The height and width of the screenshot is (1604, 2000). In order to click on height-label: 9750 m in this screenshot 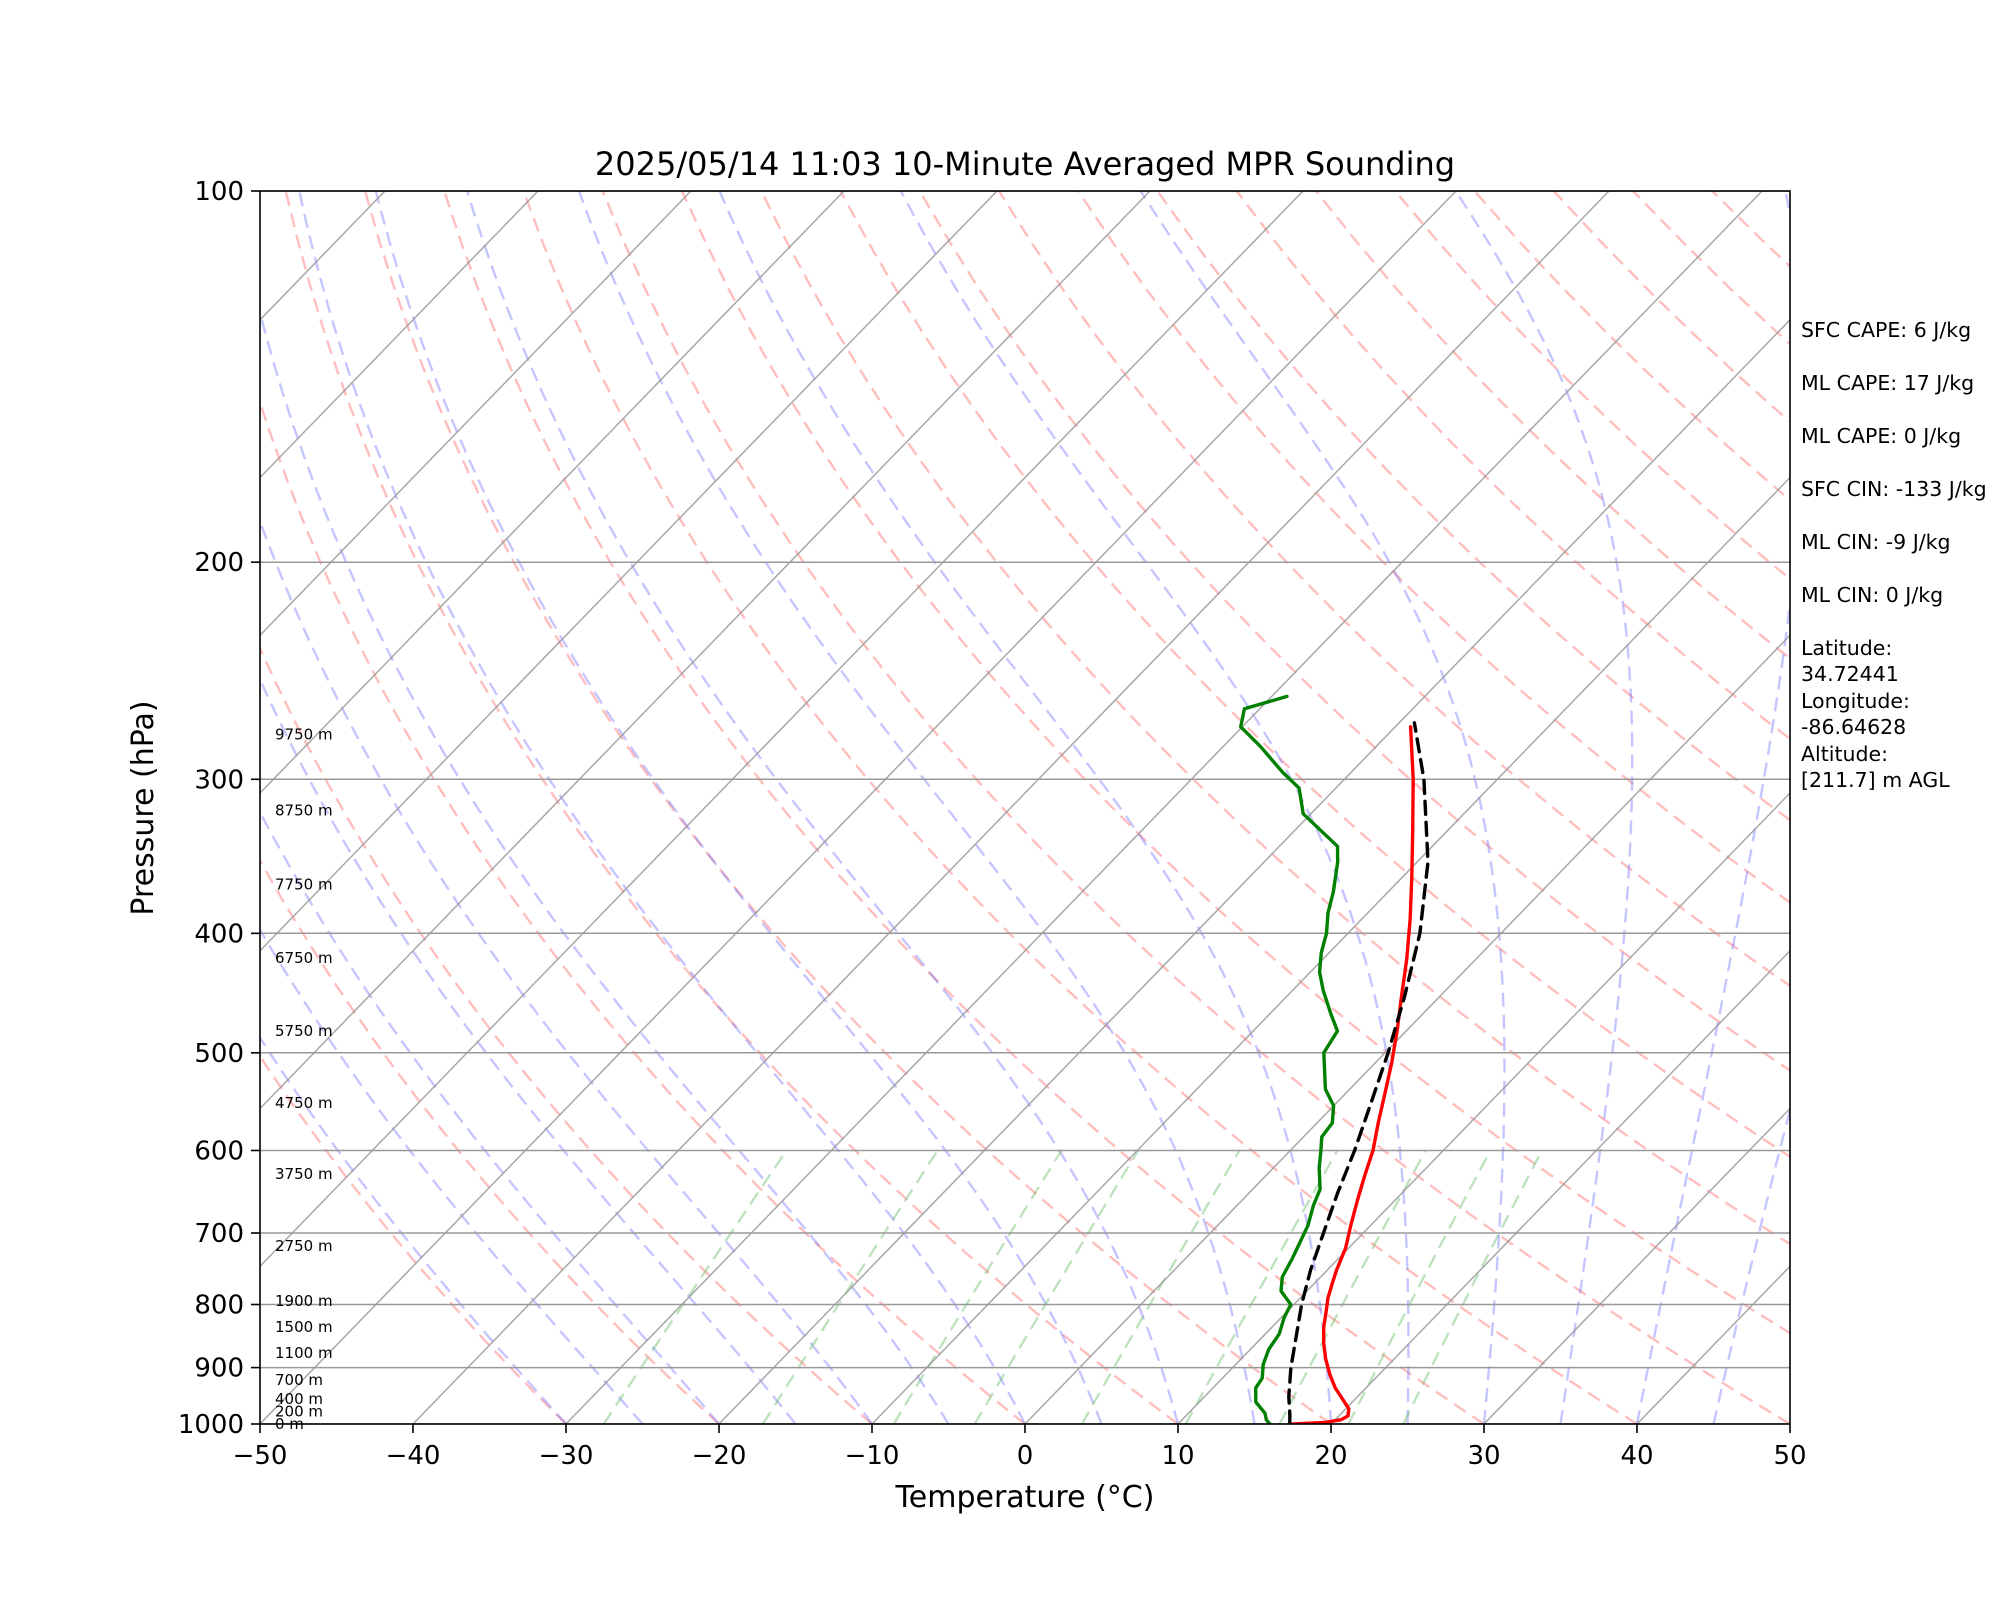, I will do `click(304, 735)`.